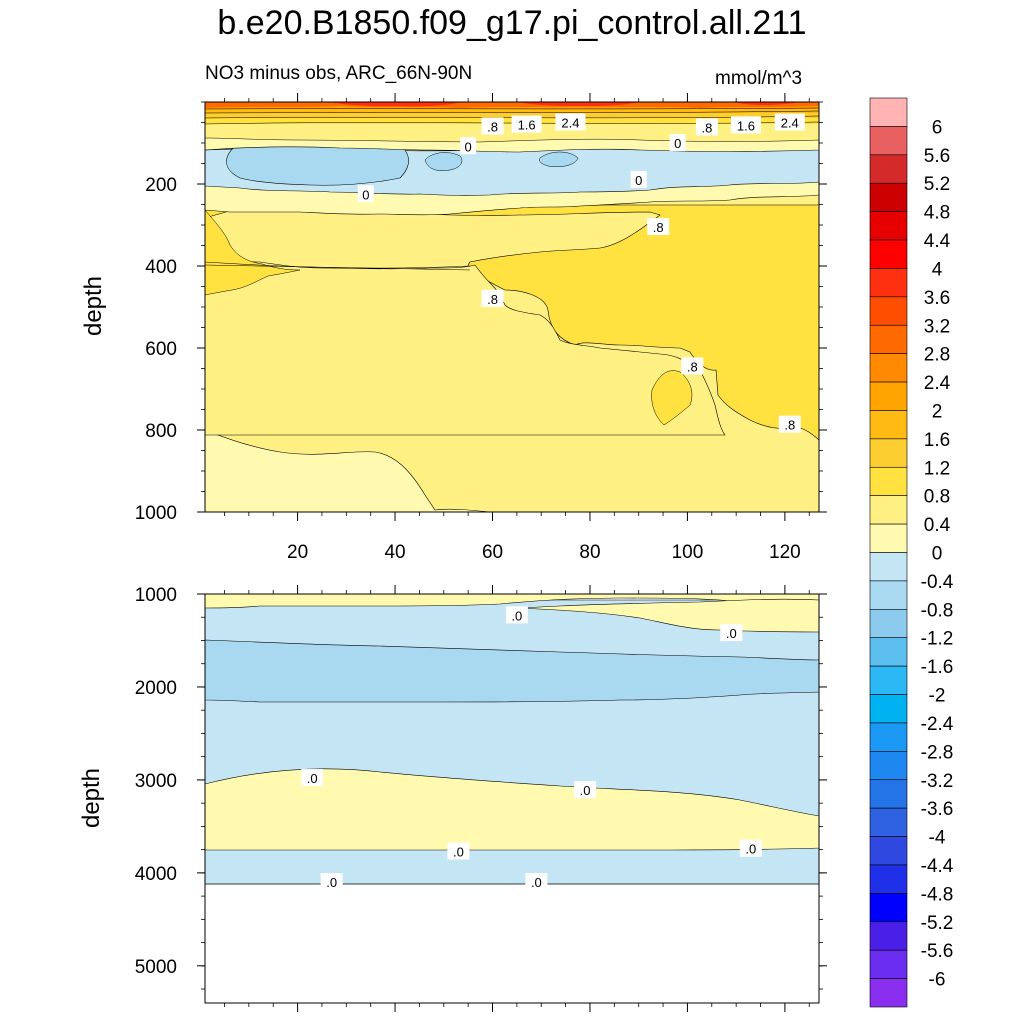  Describe the element at coordinates (937, 894) in the screenshot. I see `colorbar-label: -4.8` at that location.